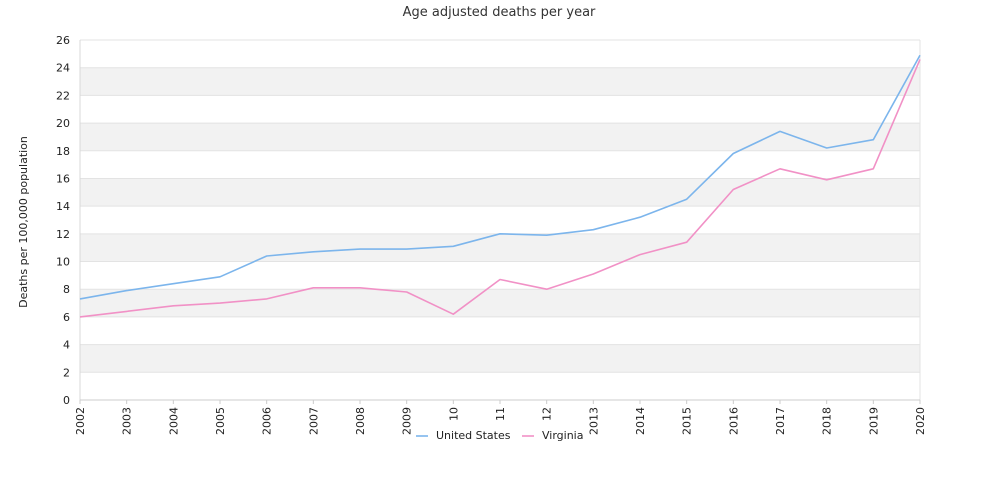 The width and height of the screenshot is (1000, 500). Describe the element at coordinates (313, 421) in the screenshot. I see `x-tick-label: 2007` at that location.